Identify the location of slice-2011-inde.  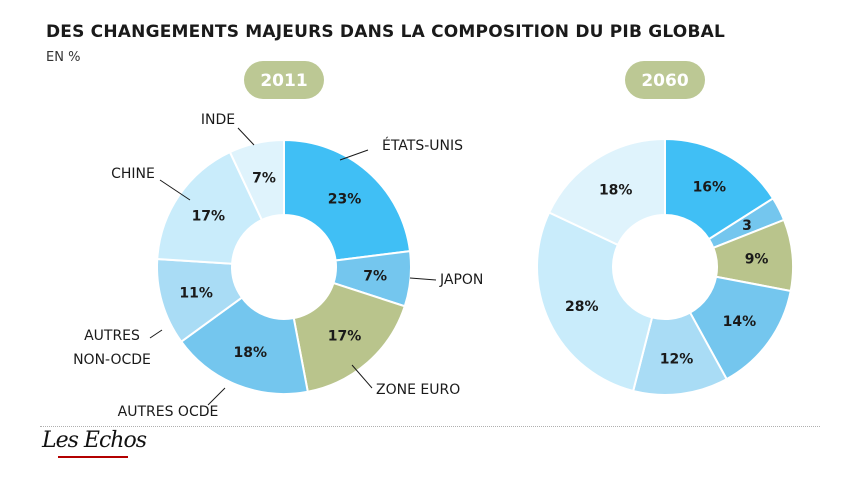
(256, 180).